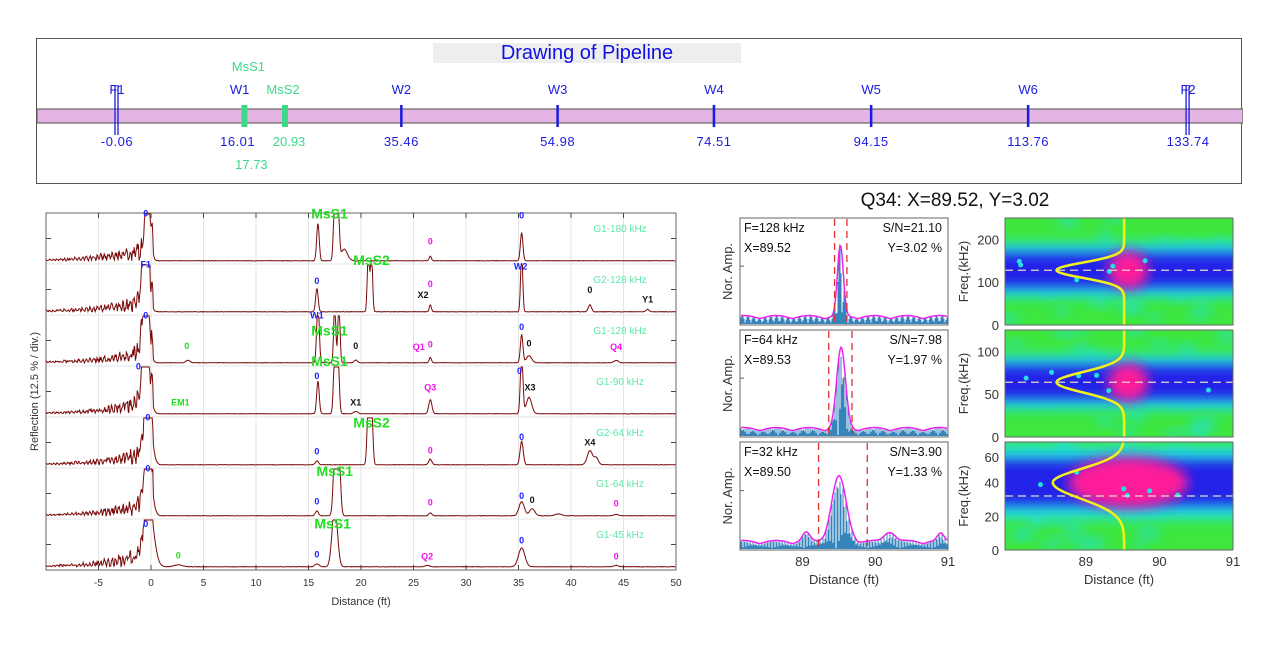  Describe the element at coordinates (117, 141) in the screenshot. I see `feature-position: -0.06` at that location.